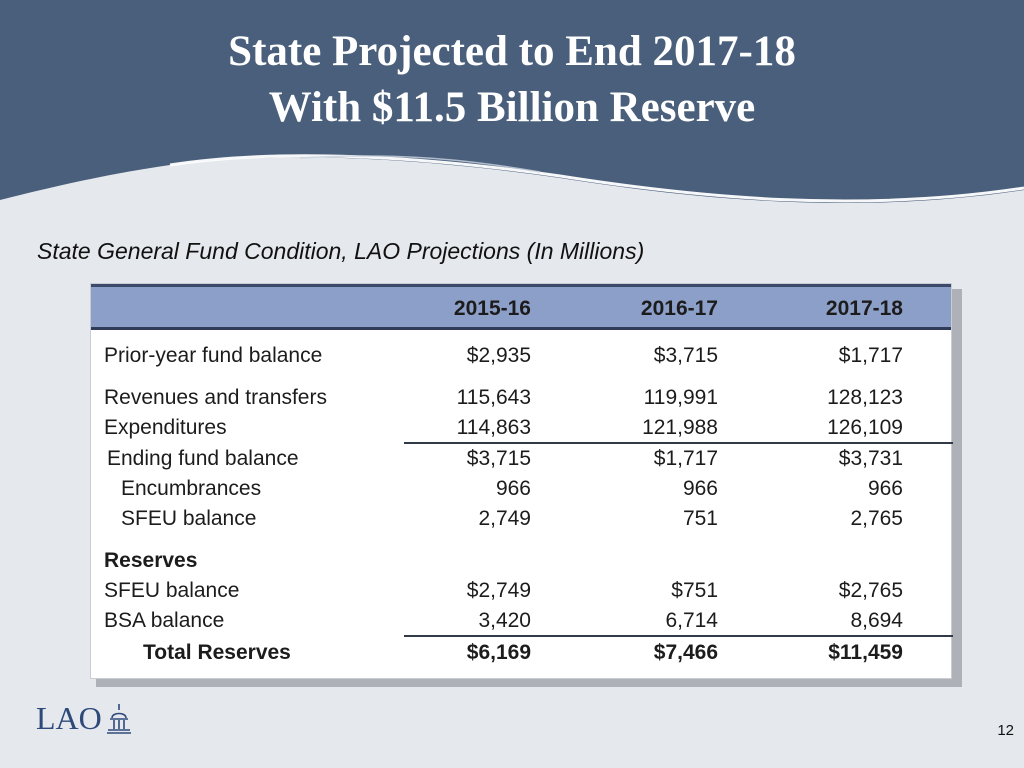 This screenshot has height=768, width=1024. I want to click on cell-2016-17: $7,466, so click(685, 652).